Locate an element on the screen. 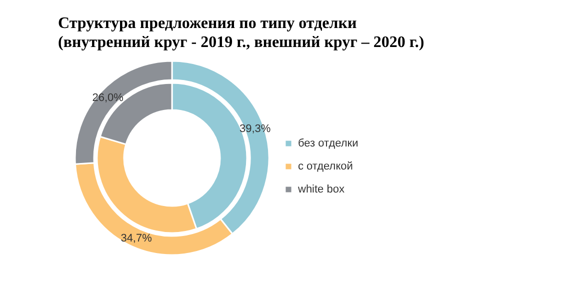 This screenshot has width=582, height=295. chart-title: Структура предложения по типу отделки (внутренний круг - 2019 г., внешний круг – 2020 г.) is located at coordinates (241, 33).